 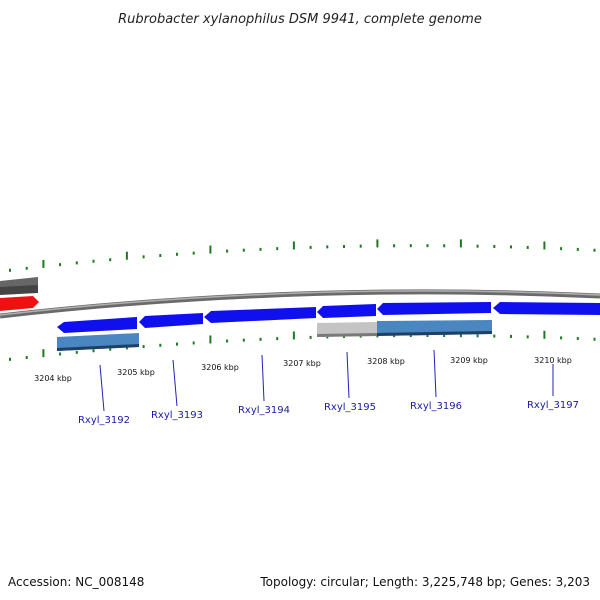 What do you see at coordinates (302, 255) in the screenshot?
I see `outer-tick-marks` at bounding box center [302, 255].